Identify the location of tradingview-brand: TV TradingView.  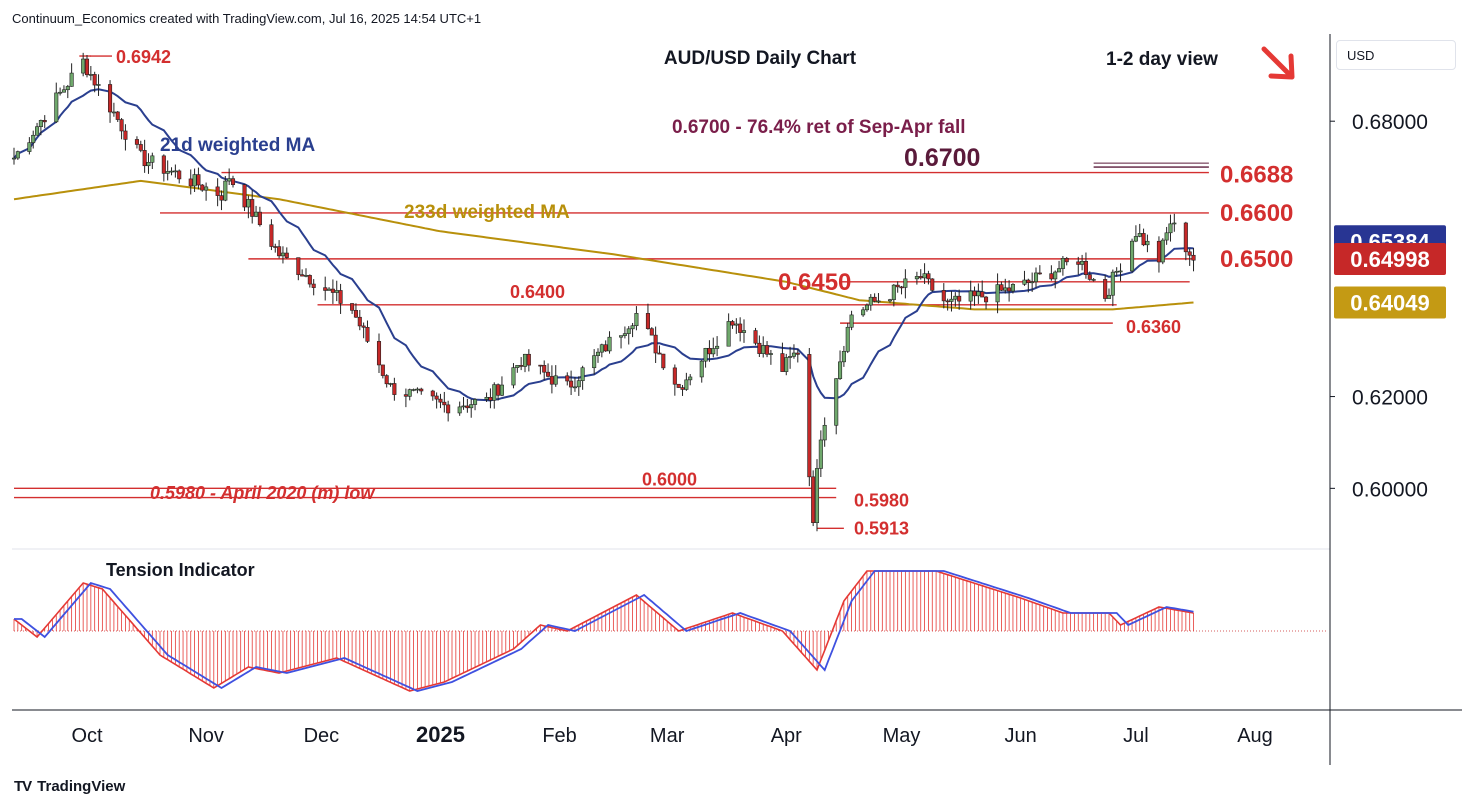
(69, 786).